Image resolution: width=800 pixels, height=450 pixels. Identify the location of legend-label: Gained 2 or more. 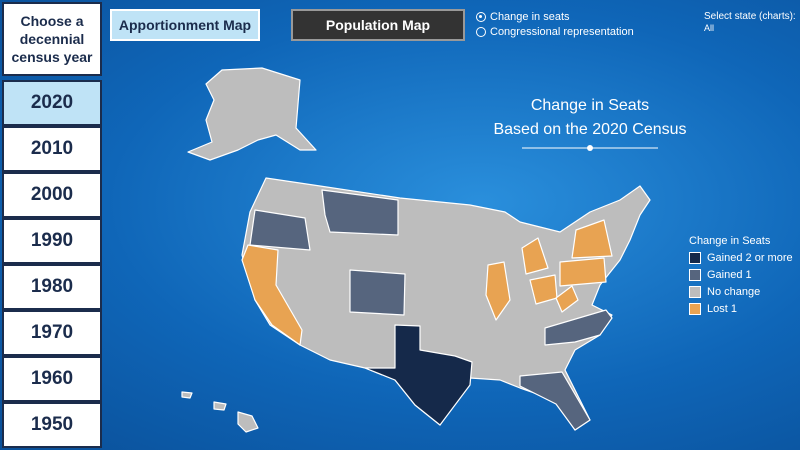
(750, 258).